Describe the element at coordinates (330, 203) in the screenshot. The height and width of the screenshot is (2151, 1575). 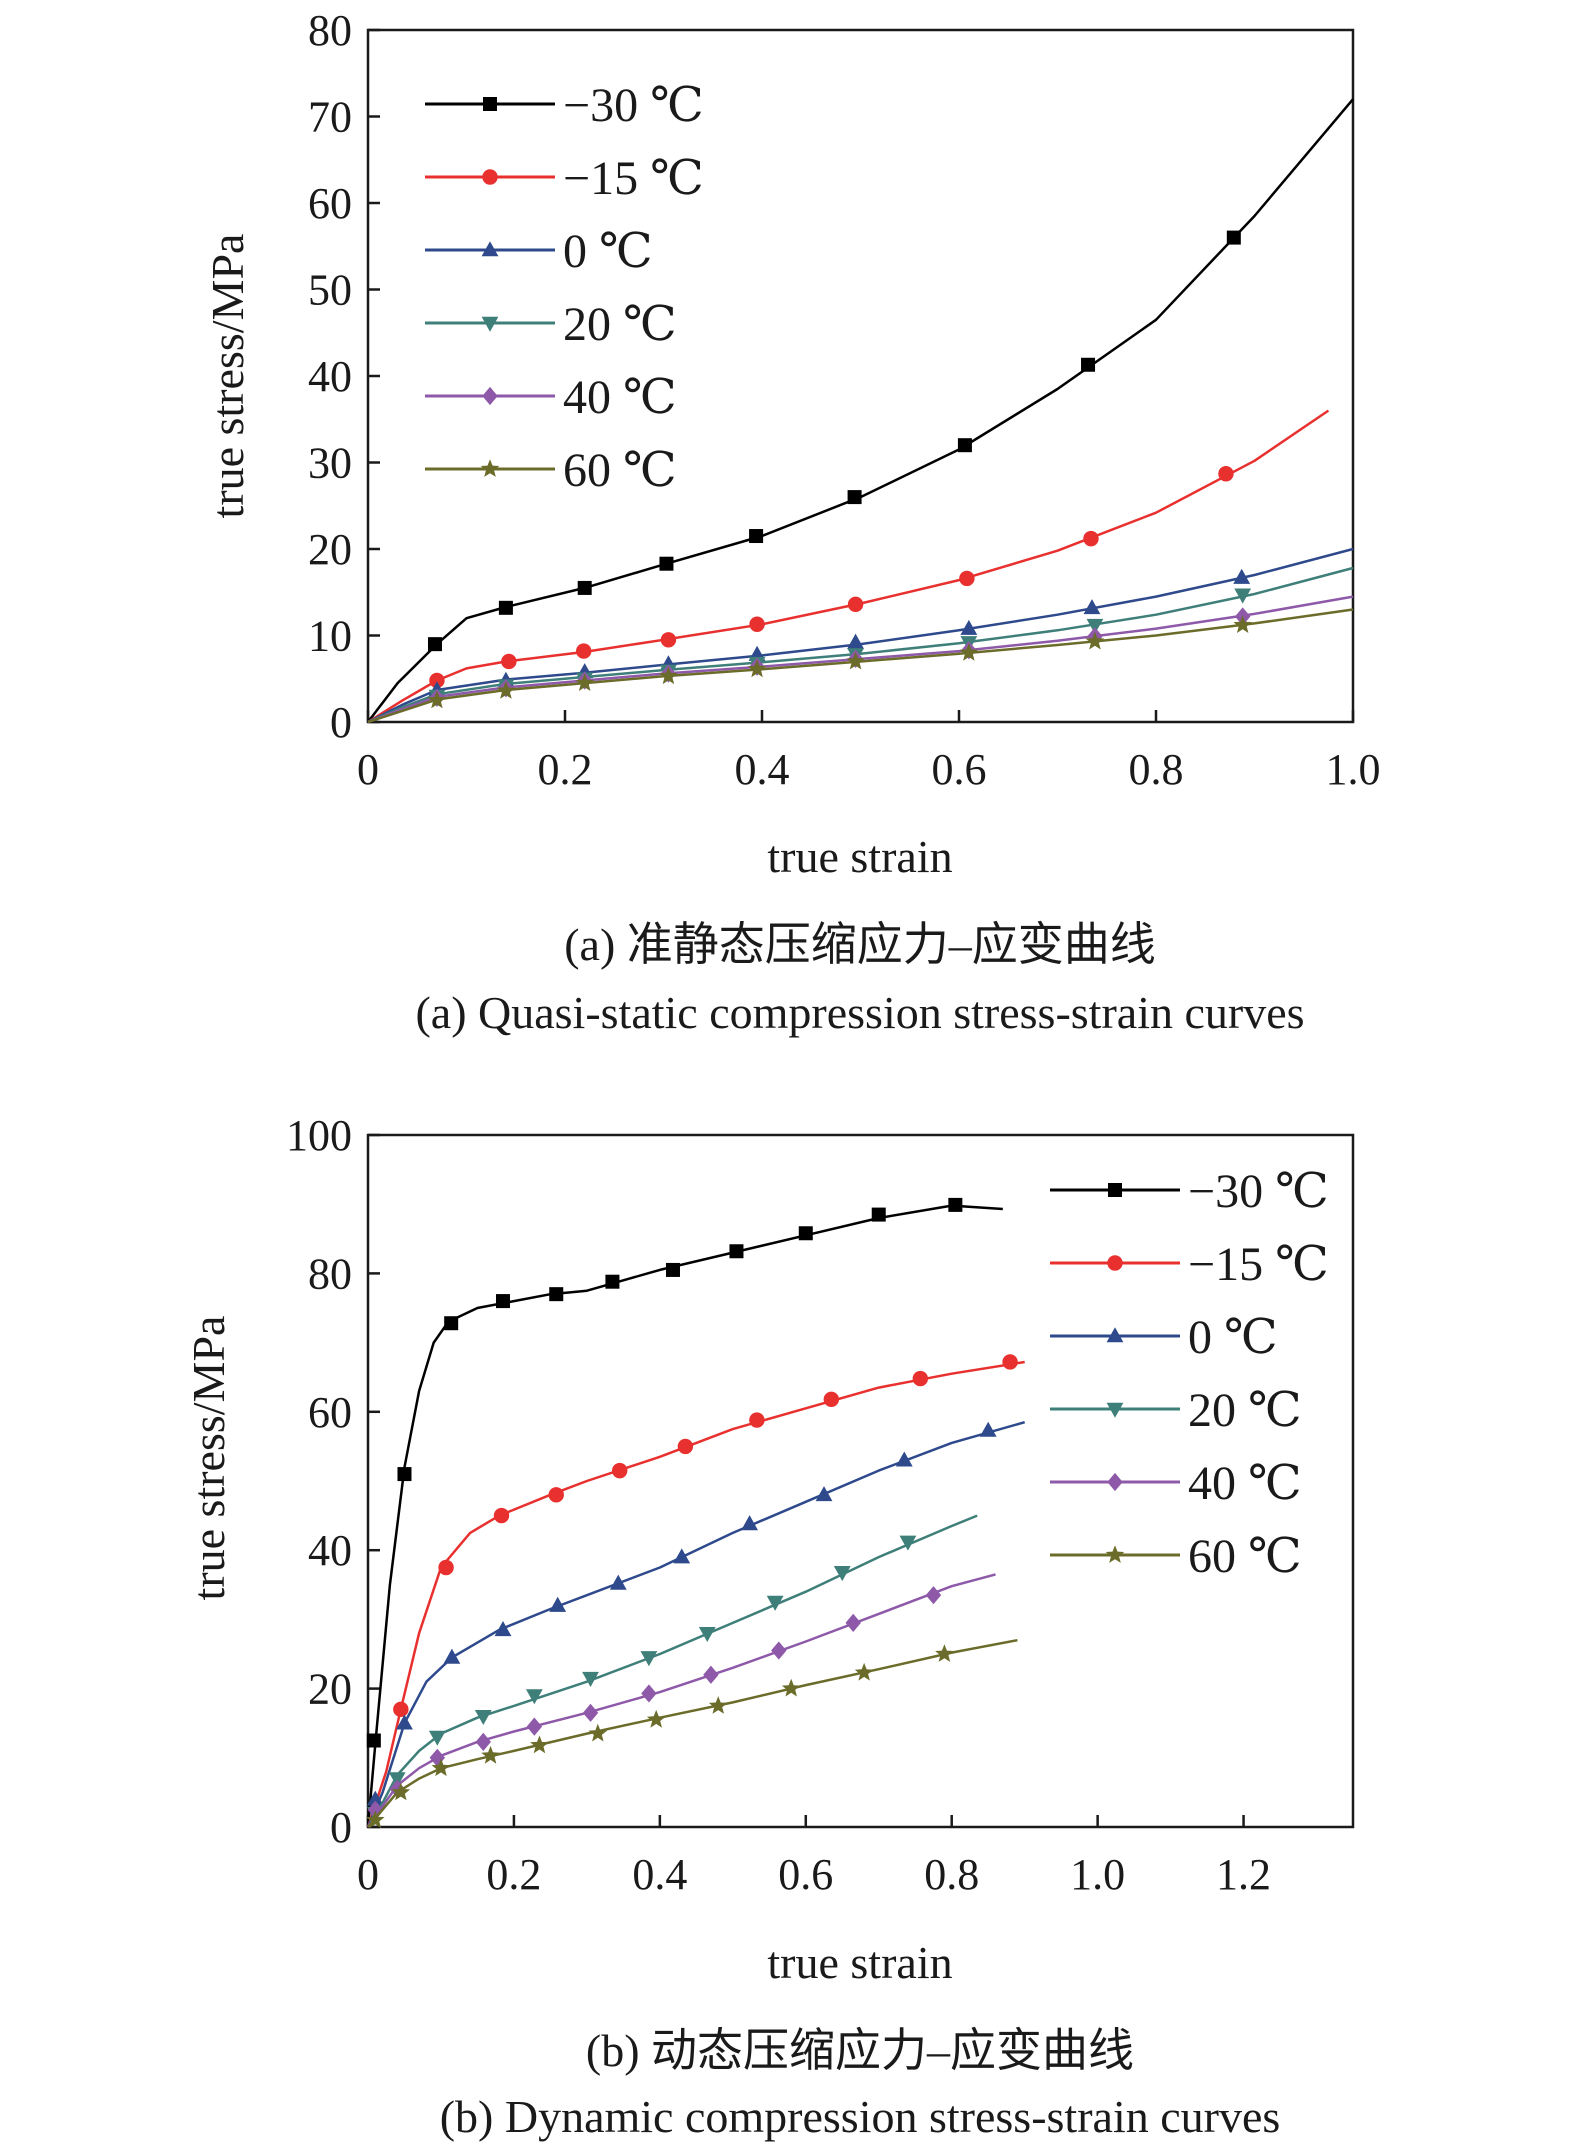
I see `chart-a-y-tick-label: 60` at that location.